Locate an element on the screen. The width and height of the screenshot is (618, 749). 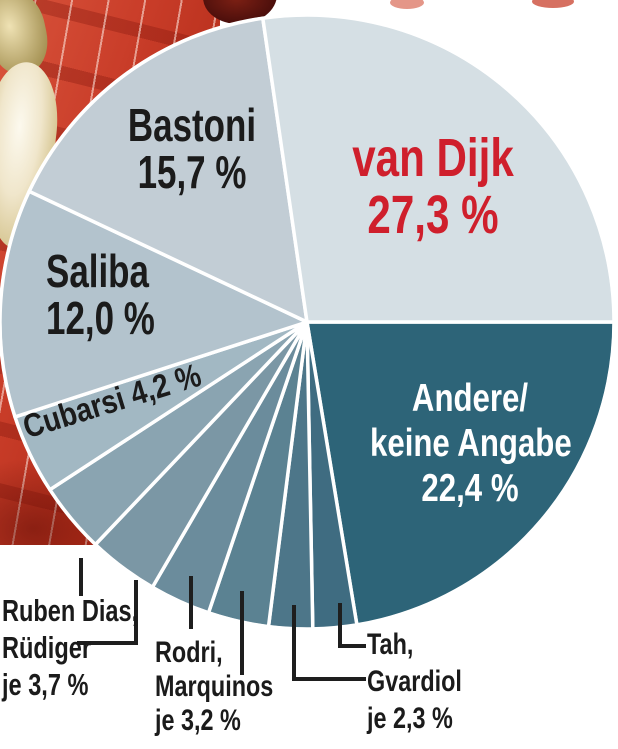
callout-ruediger-line-v is located at coordinates (136, 612).